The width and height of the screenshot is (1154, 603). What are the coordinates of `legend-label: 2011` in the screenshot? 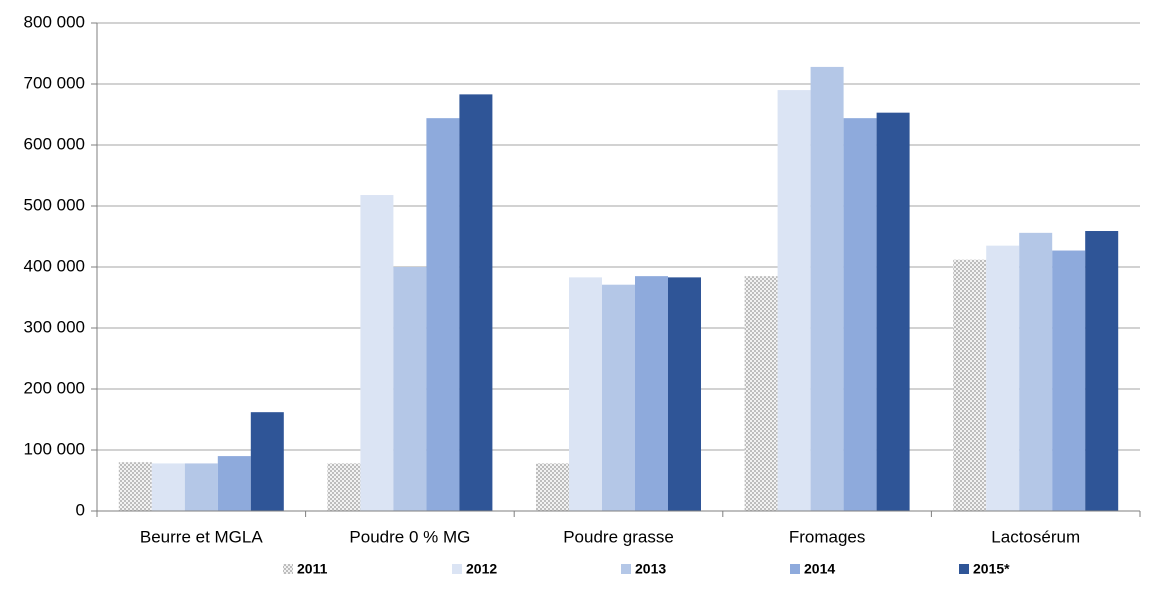 It's located at (312, 569).